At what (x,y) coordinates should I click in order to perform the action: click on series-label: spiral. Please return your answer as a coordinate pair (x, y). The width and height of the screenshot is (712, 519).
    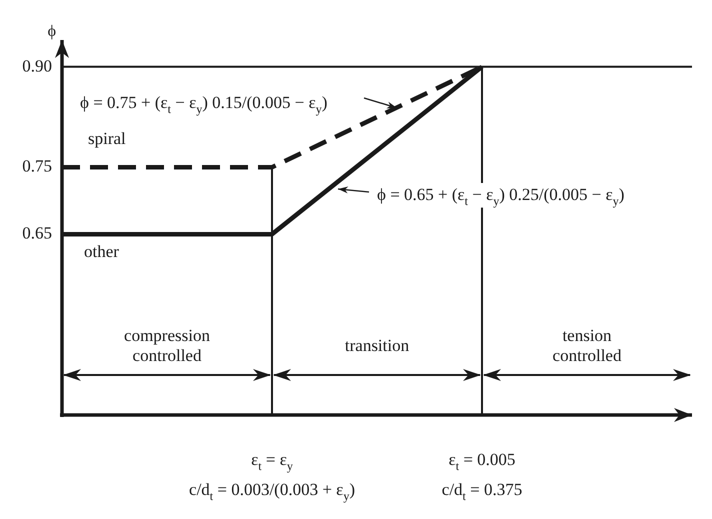
    Looking at the image, I should click on (107, 138).